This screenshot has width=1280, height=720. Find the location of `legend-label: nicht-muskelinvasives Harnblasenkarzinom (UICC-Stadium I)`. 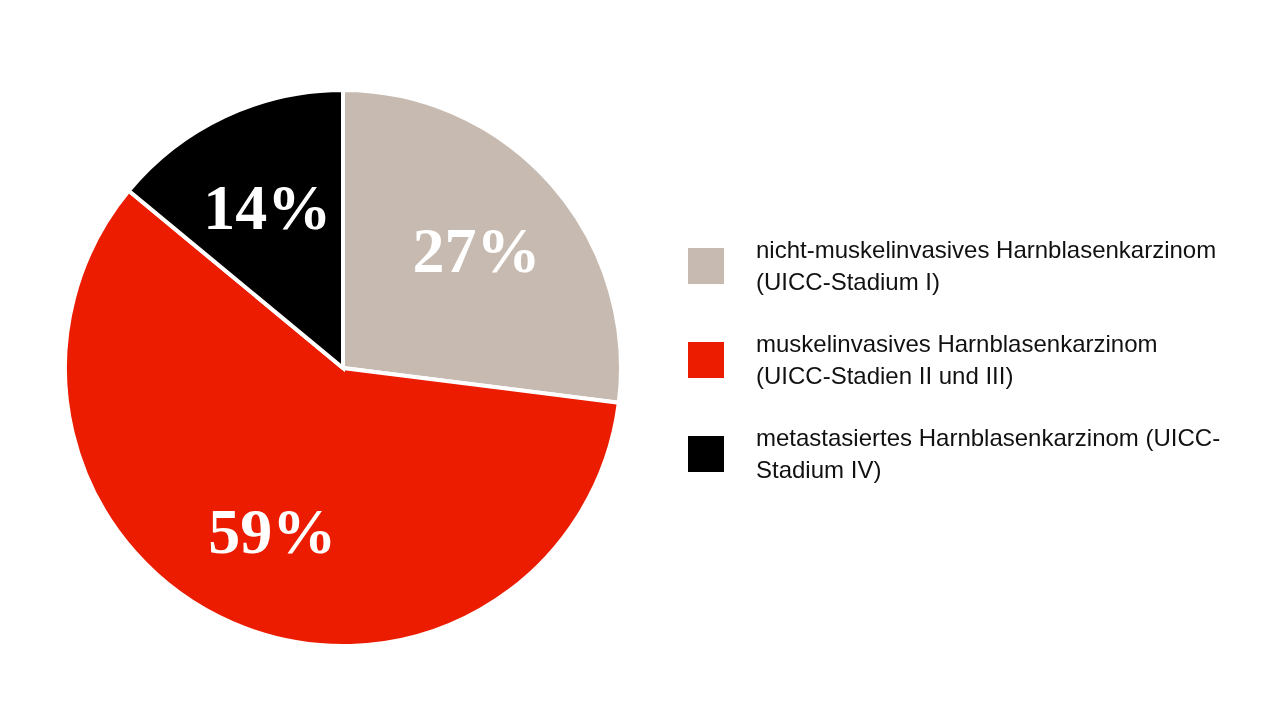

legend-label: nicht-muskelinvasives Harnblasenkarzinom (UICC-Stadium I) is located at coordinates (987, 266).